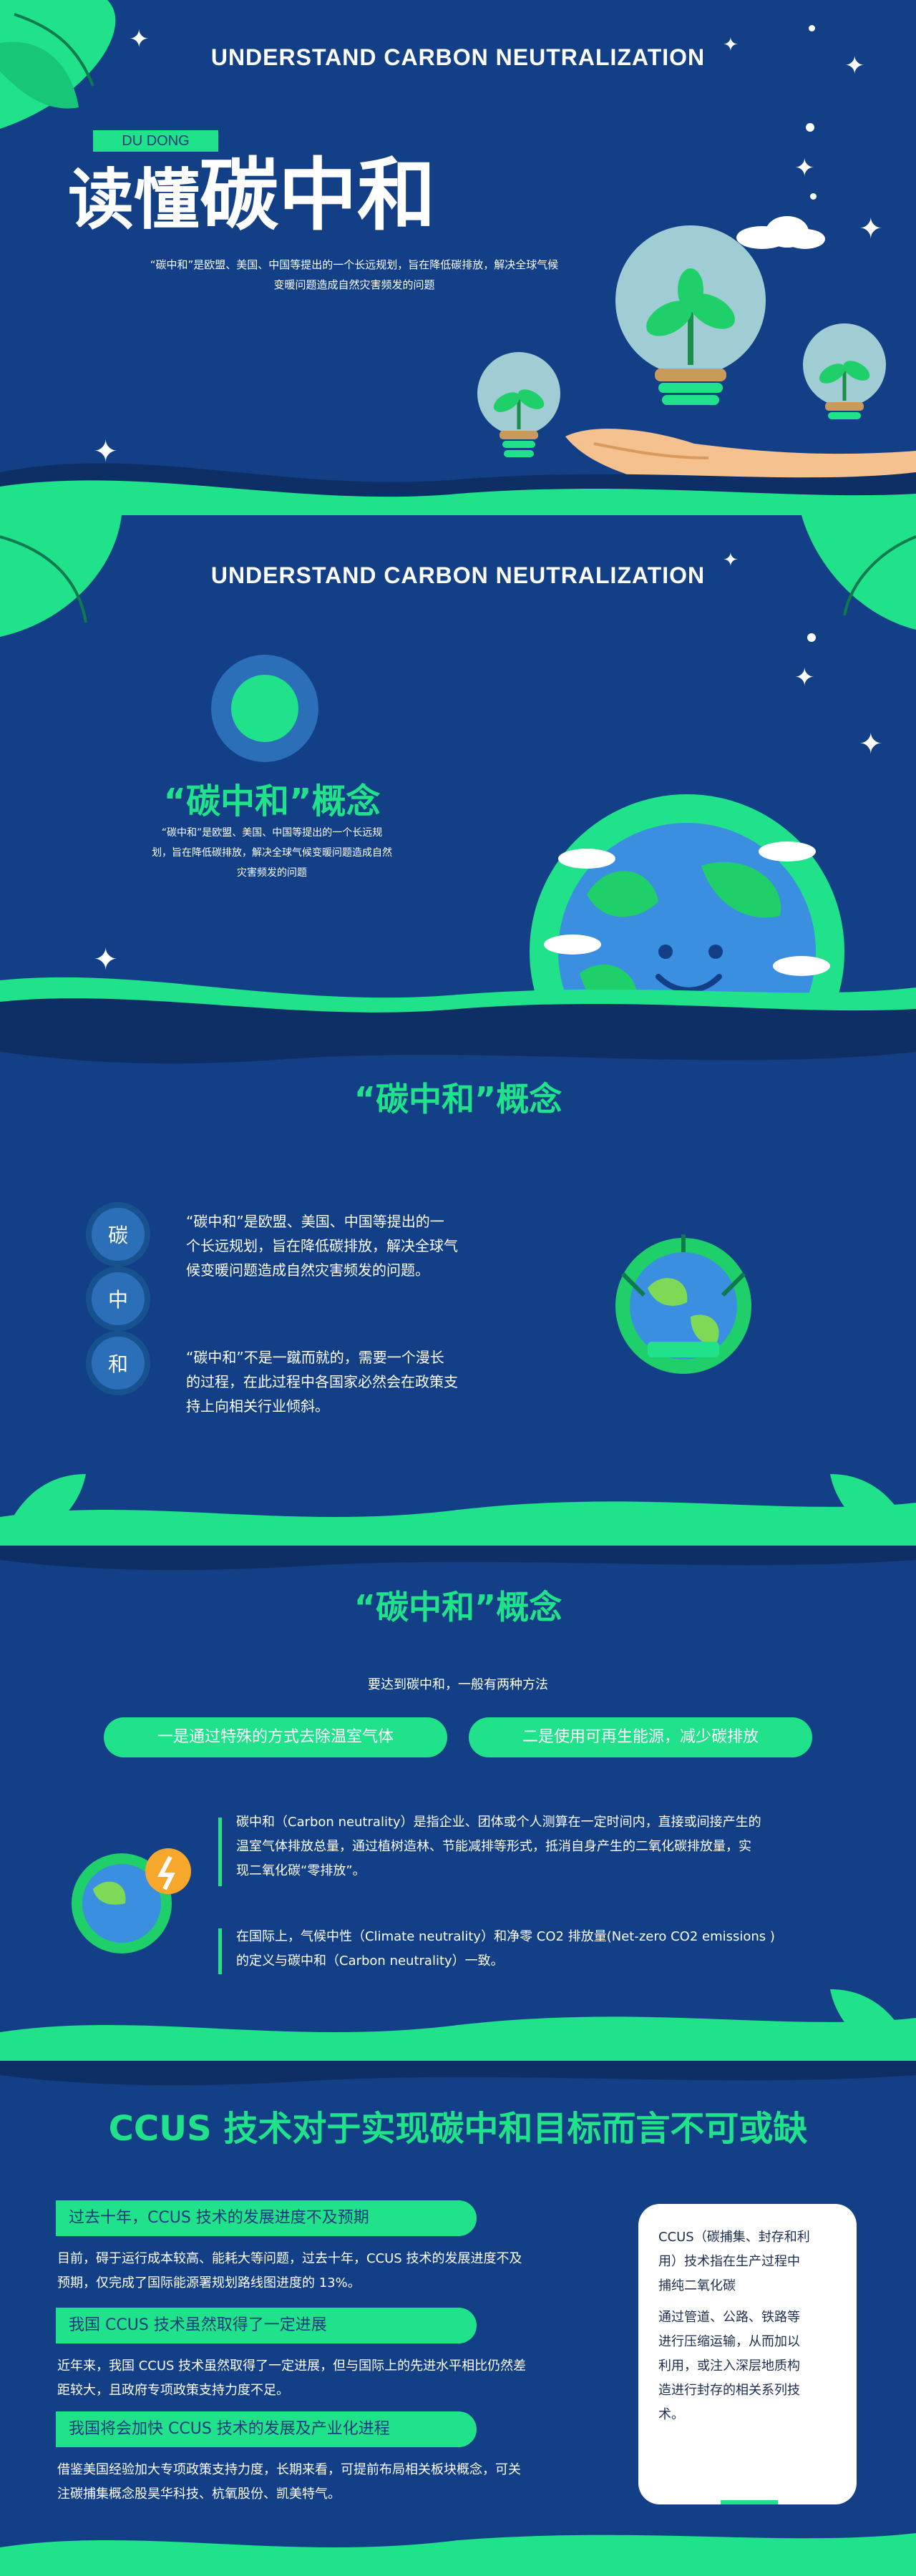 This screenshot has width=916, height=2576. I want to click on para-line: 注碳捕集概念股昊华科技、杭氧股份、凯美特气。, so click(199, 2494).